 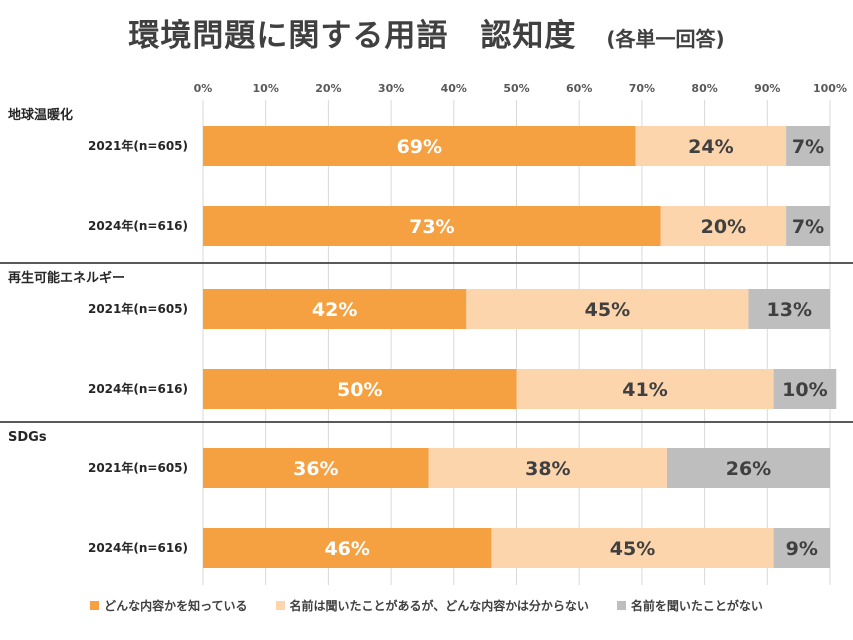 I want to click on data-label: 13%, so click(x=789, y=310).